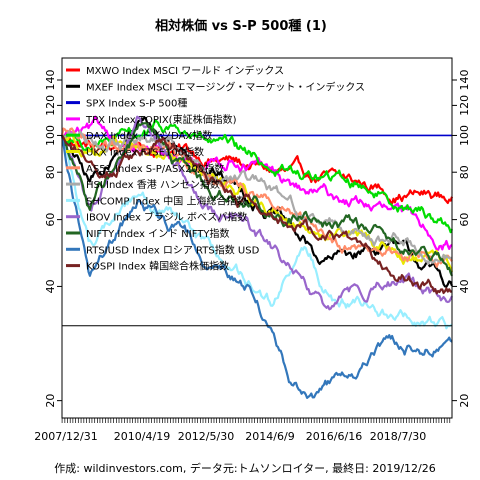 The image size is (480, 480). Describe the element at coordinates (398, 436) in the screenshot. I see `x-tick-label: 2018/7/30` at that location.